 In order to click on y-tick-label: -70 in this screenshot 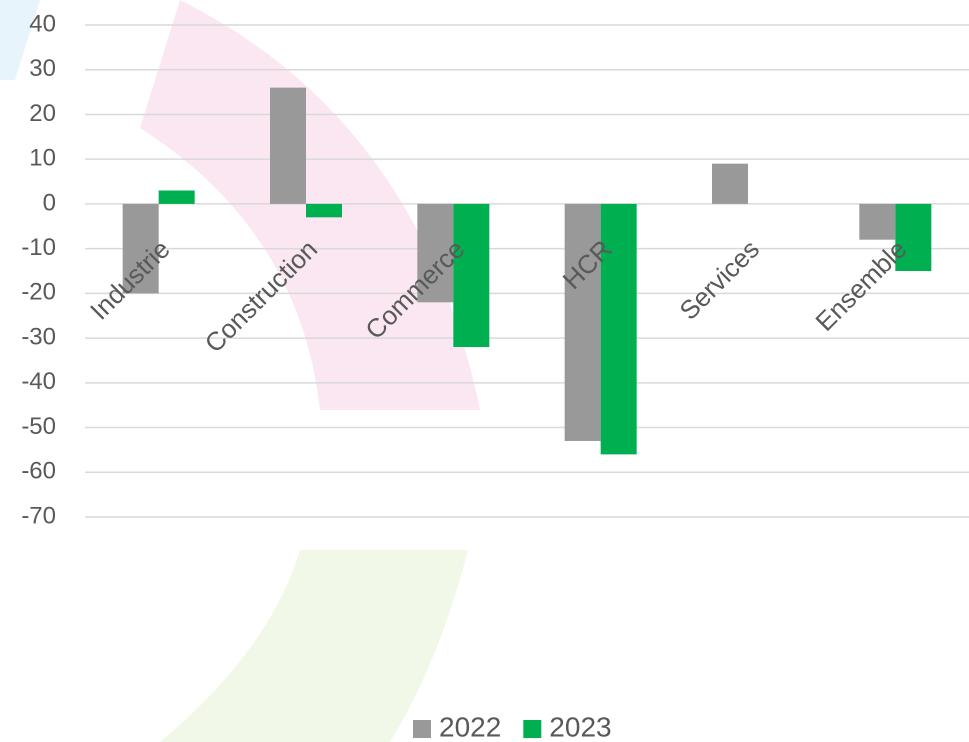, I will do `click(38, 515)`.